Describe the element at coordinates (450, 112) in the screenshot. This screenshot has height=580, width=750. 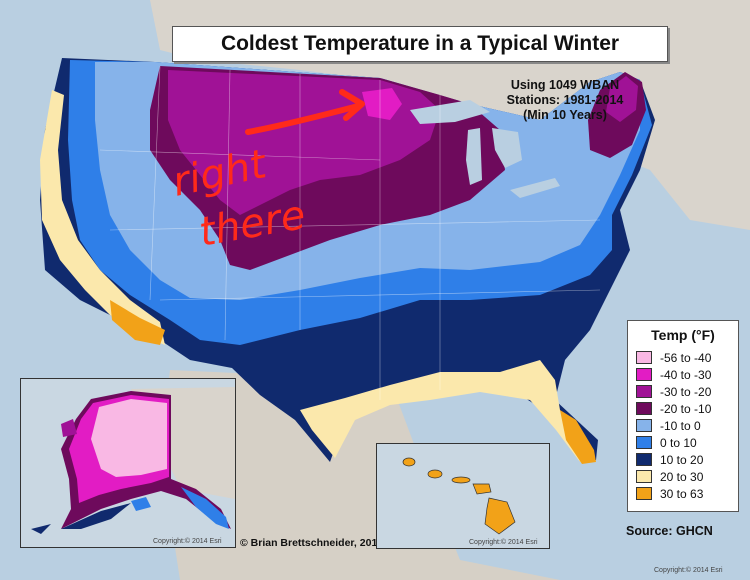
I see `lake-superior` at that location.